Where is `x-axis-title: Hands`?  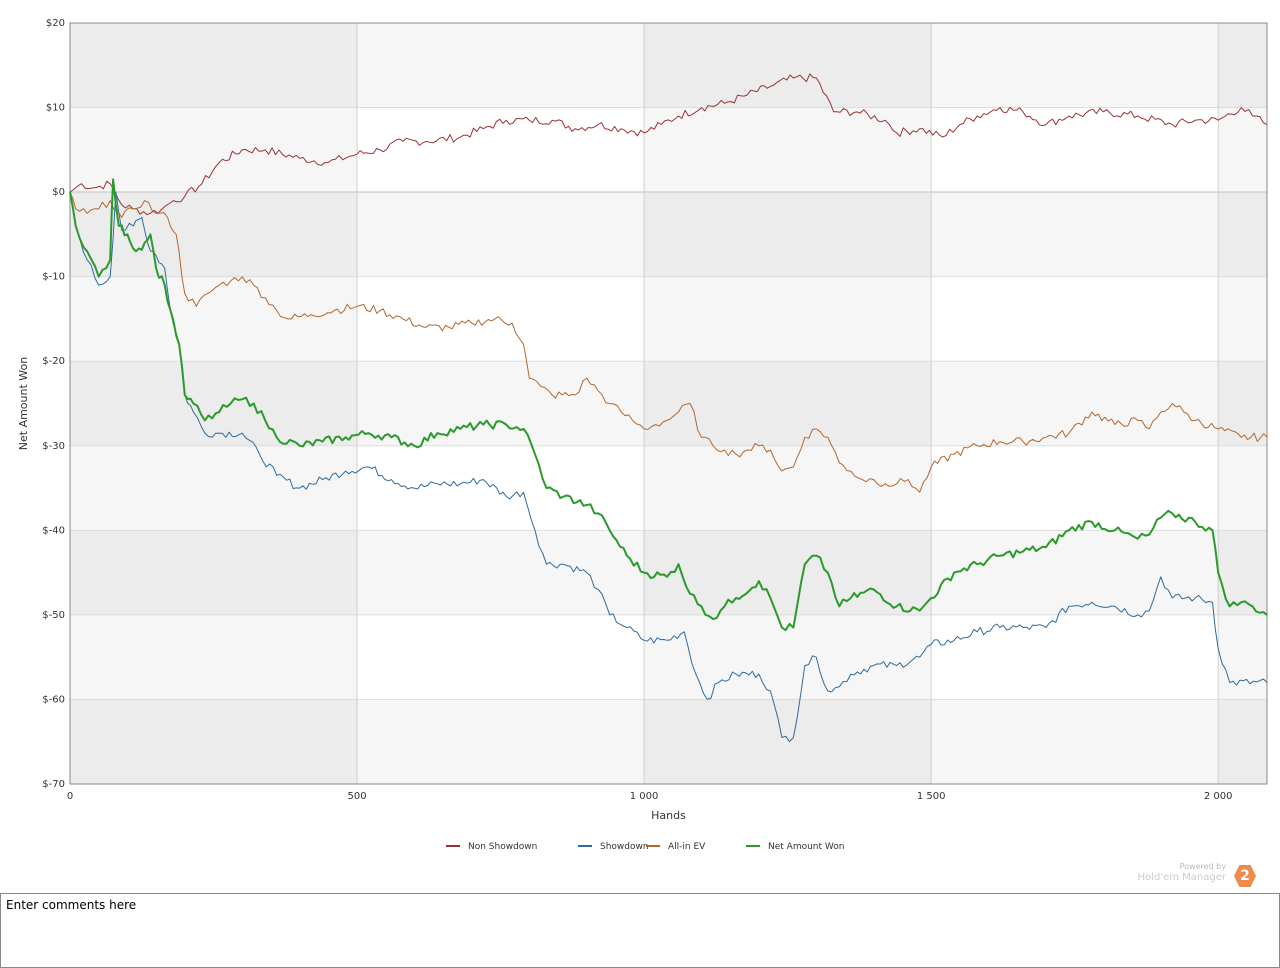
x-axis-title: Hands is located at coordinates (668, 815).